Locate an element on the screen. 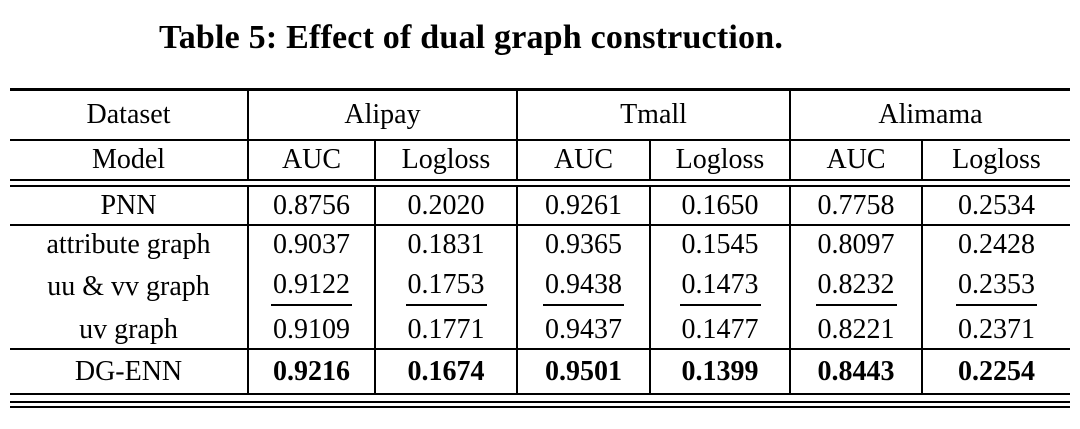 This screenshot has width=1080, height=429. metric-value-cell: 0.2020 is located at coordinates (446, 206).